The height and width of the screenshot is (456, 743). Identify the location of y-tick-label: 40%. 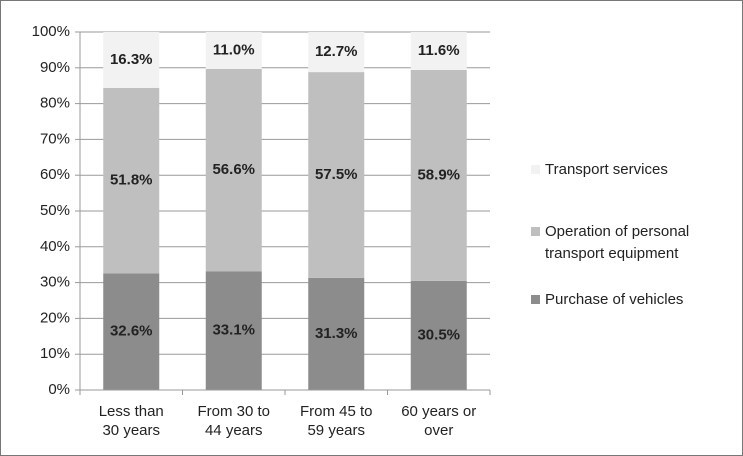
(55, 246).